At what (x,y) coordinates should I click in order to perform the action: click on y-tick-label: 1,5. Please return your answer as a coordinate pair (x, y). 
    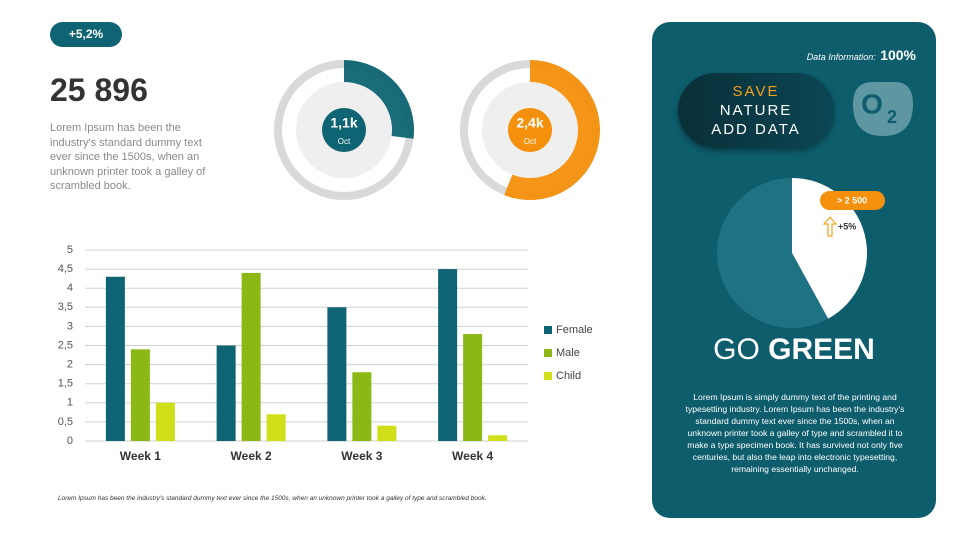
    Looking at the image, I should click on (65, 384).